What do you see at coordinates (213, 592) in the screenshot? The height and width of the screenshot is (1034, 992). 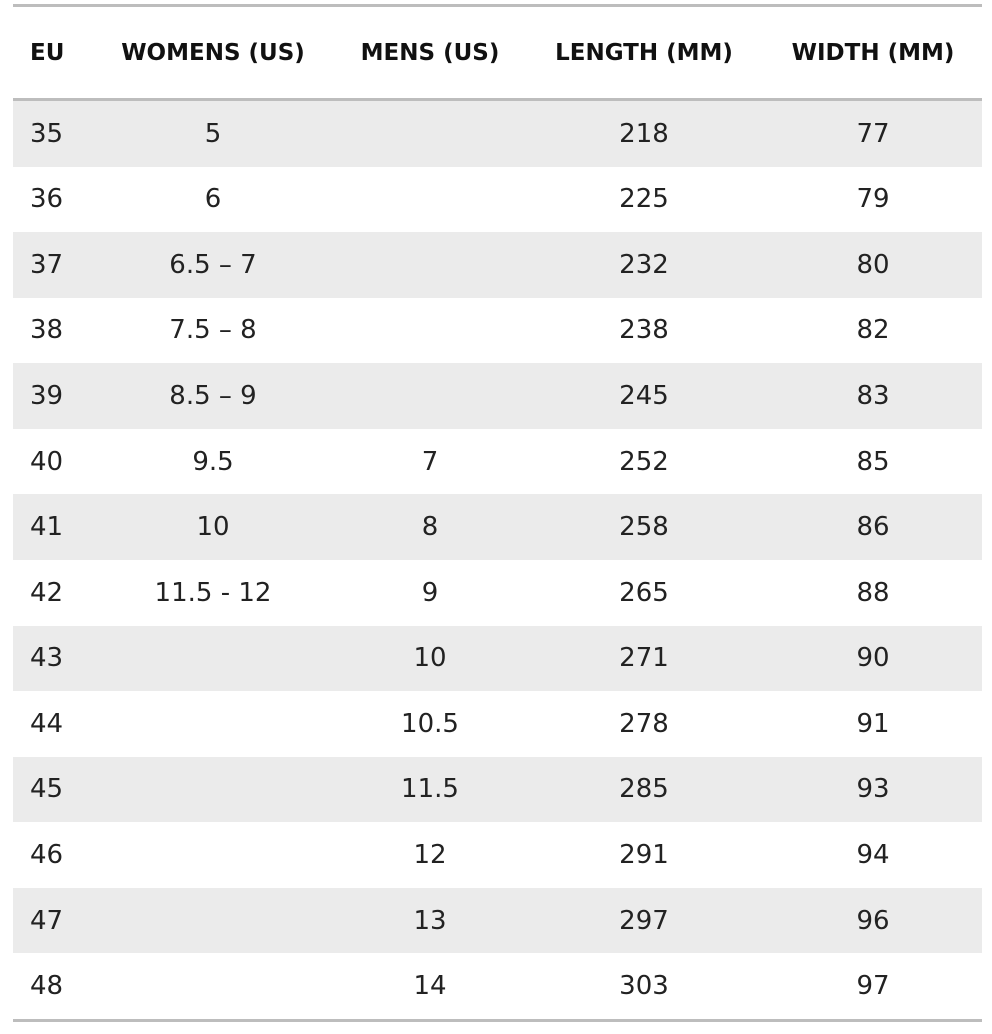 I see `table-cell: 11.5 - 12` at bounding box center [213, 592].